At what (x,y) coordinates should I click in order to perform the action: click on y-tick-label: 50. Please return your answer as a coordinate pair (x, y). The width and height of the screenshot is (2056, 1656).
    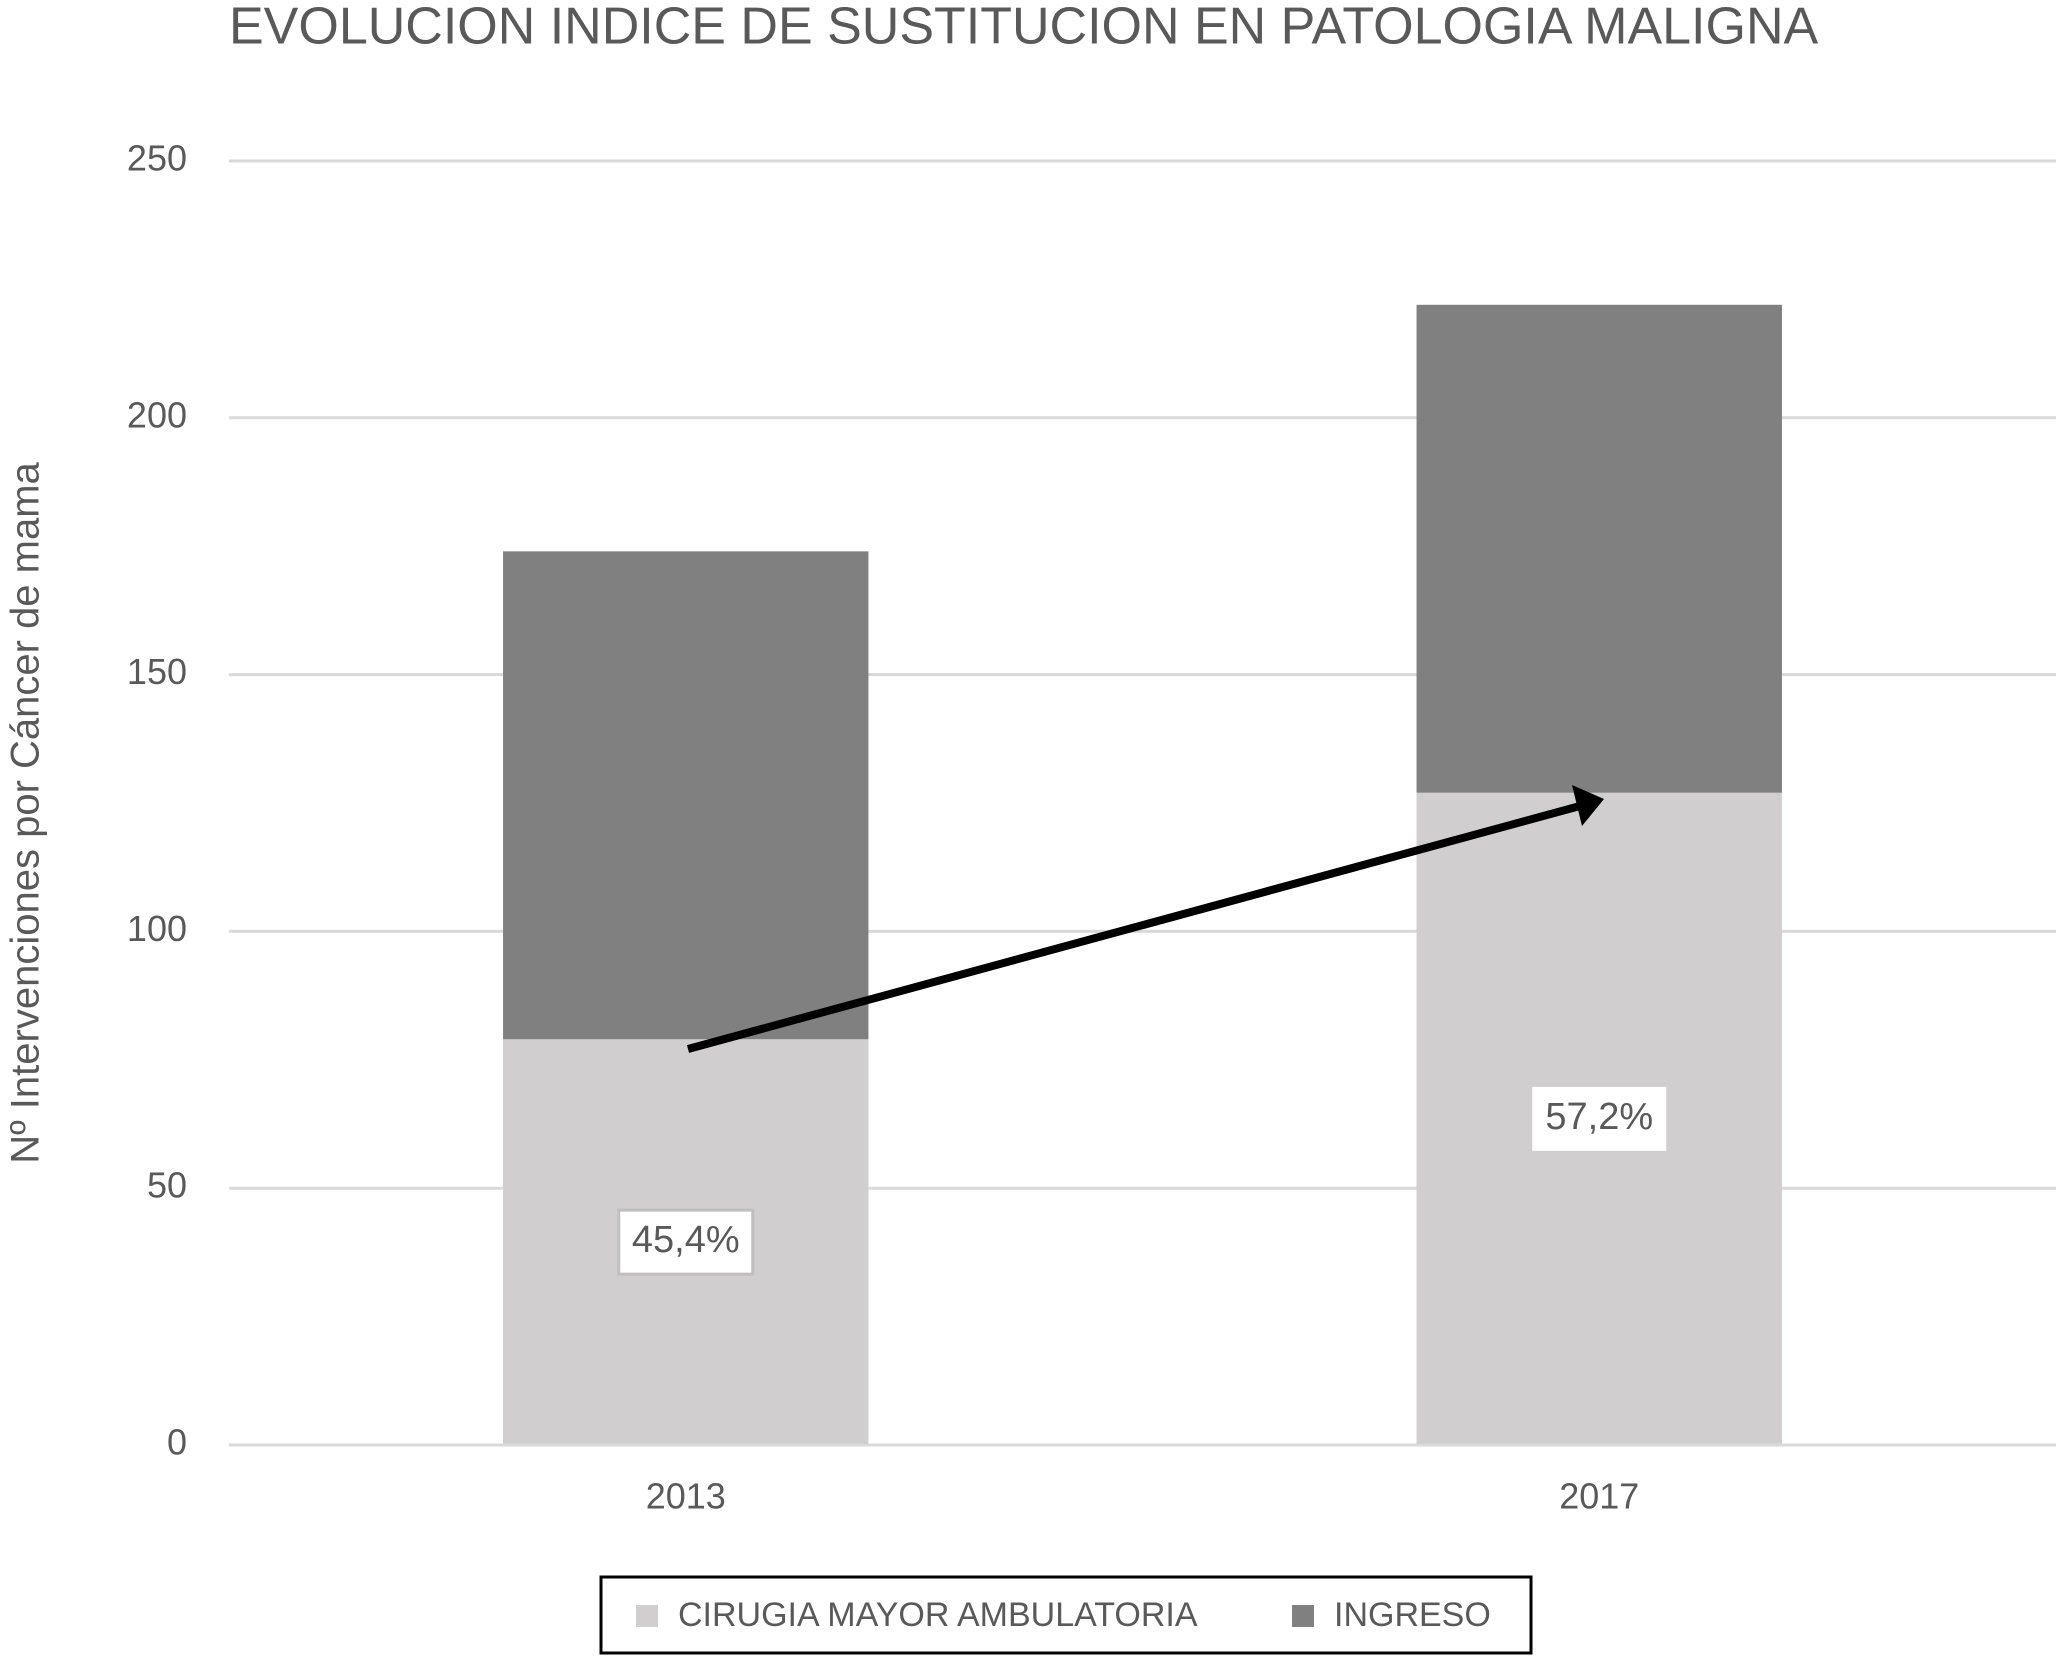
    Looking at the image, I should click on (167, 1185).